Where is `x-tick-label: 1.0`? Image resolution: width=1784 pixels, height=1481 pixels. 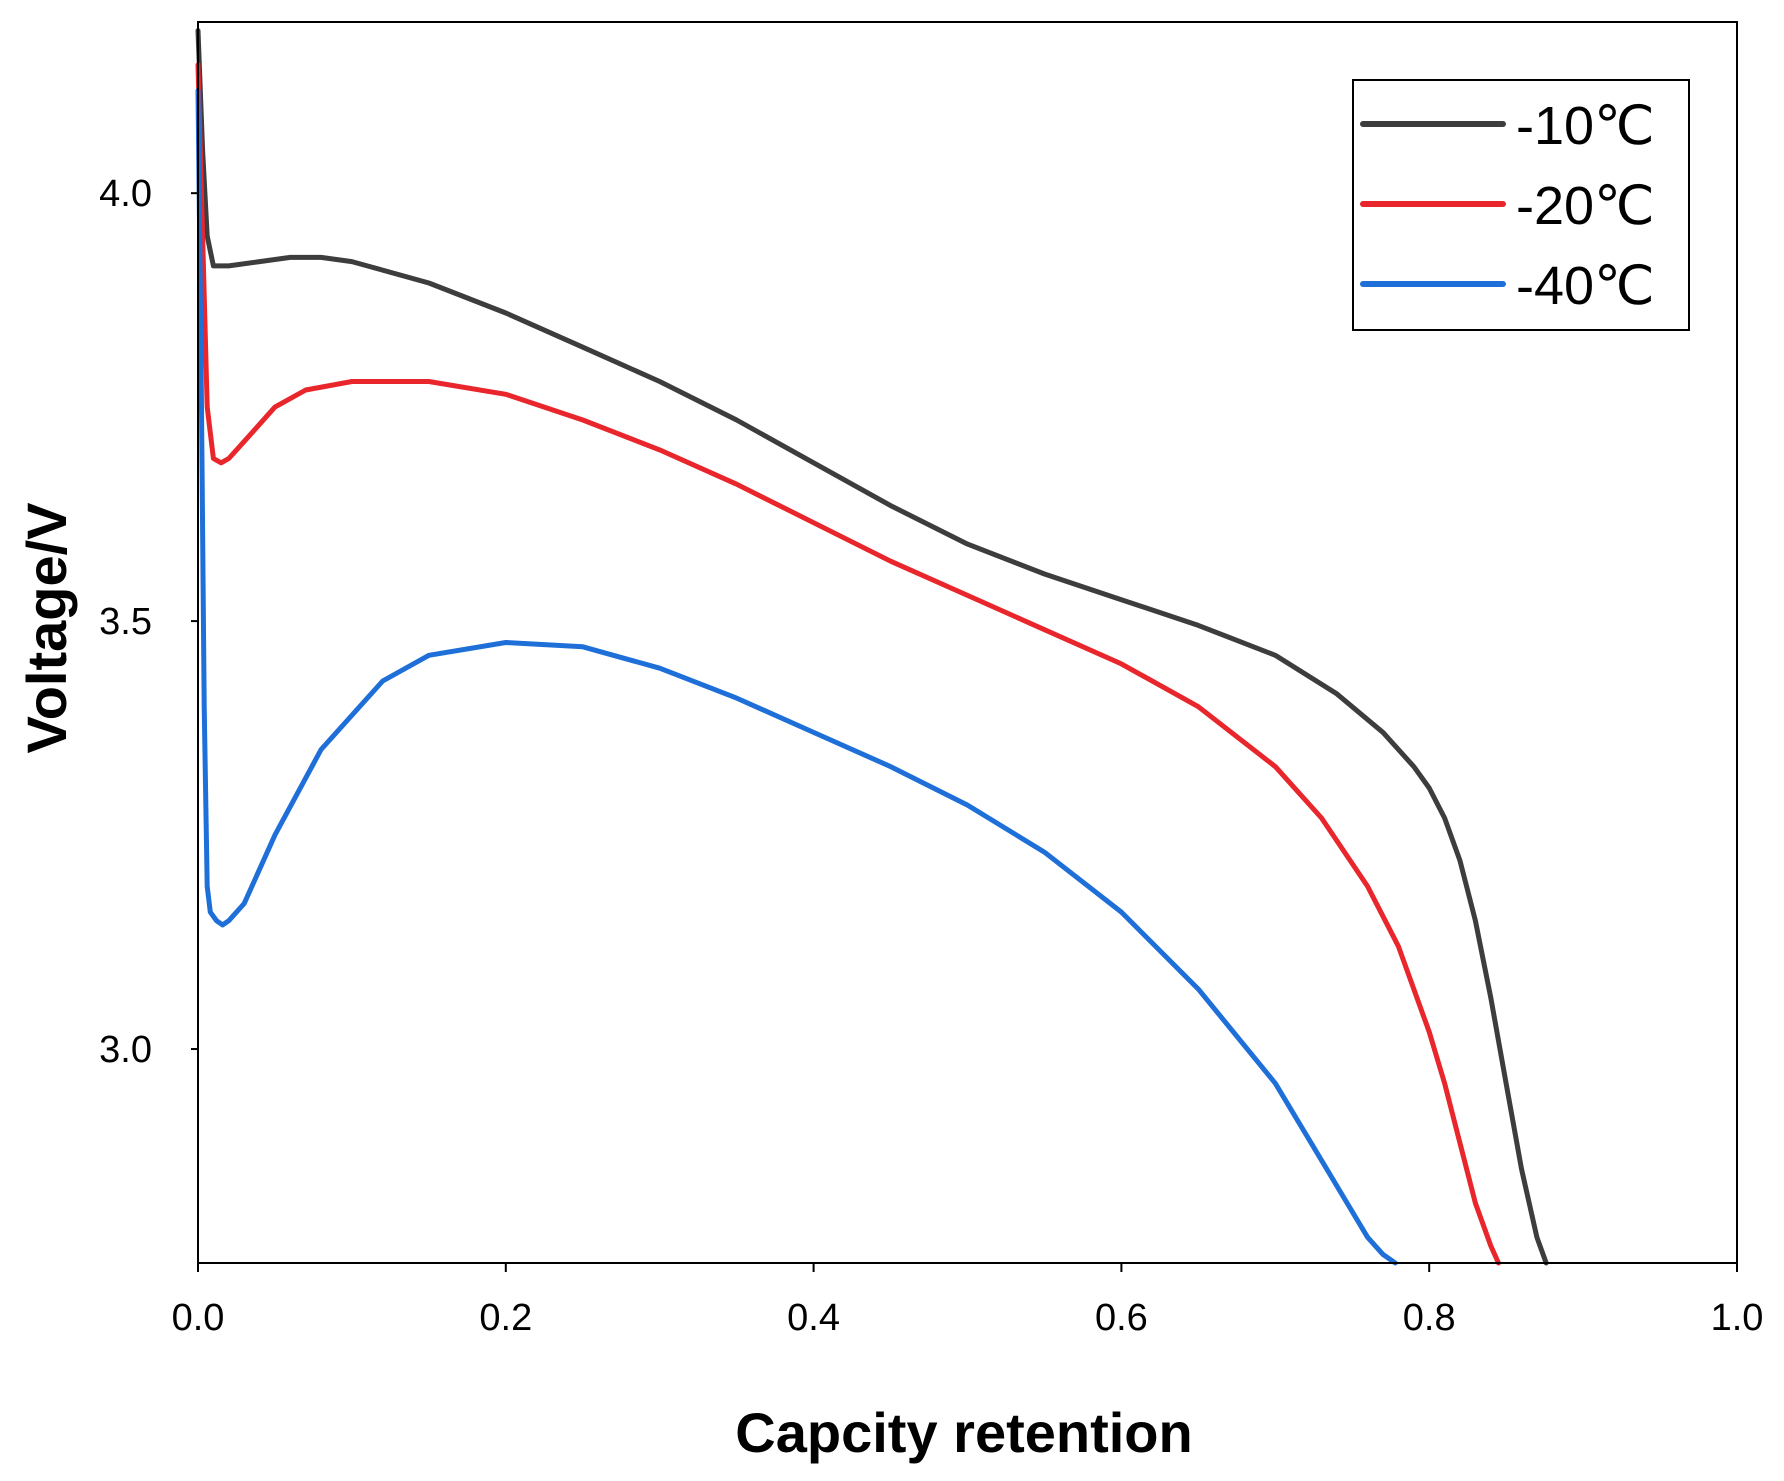
x-tick-label: 1.0 is located at coordinates (1737, 1318).